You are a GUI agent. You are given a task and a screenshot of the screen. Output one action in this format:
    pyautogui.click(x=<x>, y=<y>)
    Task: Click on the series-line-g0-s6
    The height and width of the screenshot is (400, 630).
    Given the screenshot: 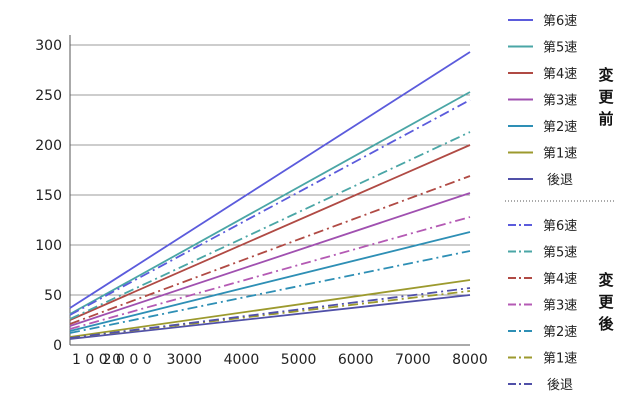 What is the action you would take?
    pyautogui.click(x=270, y=317)
    